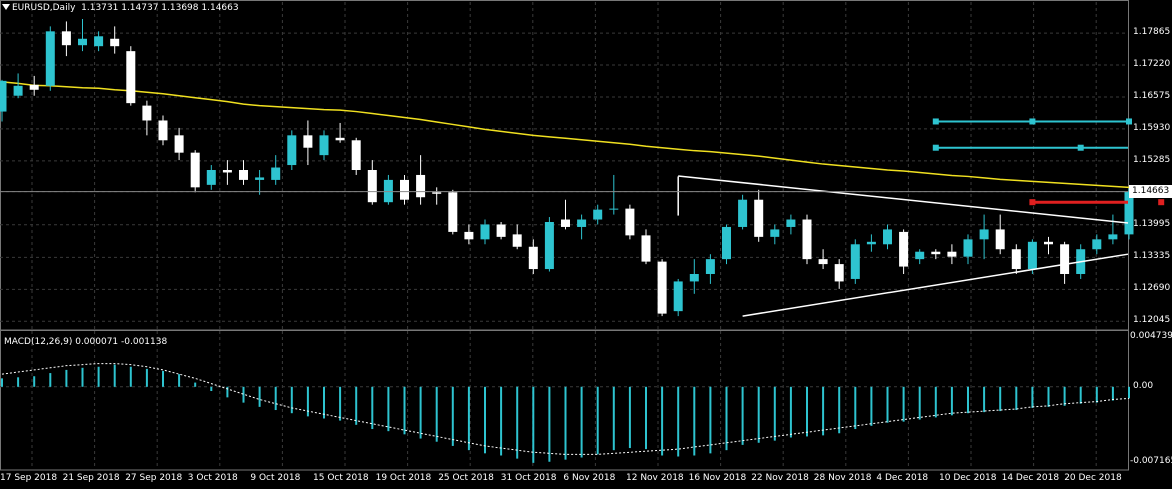 The width and height of the screenshot is (1172, 489). What do you see at coordinates (160, 8) in the screenshot?
I see `ohlc-values: 1.13731 1.14737 1.13698 1.14663` at bounding box center [160, 8].